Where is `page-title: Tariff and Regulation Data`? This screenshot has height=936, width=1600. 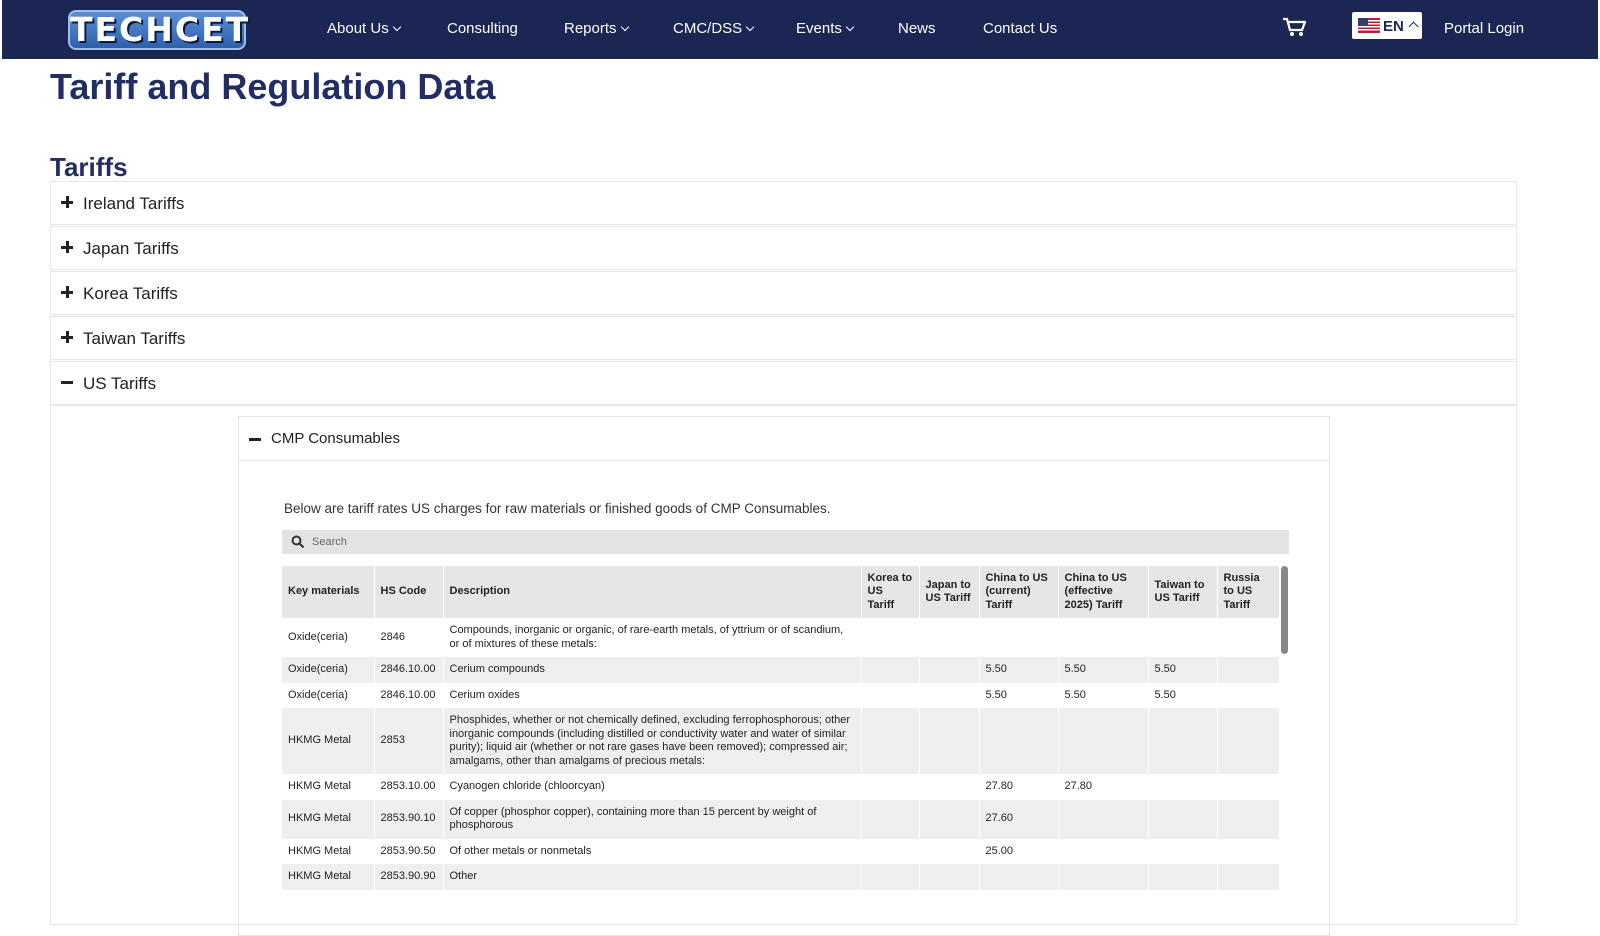
page-title: Tariff and Regulation Data is located at coordinates (273, 86).